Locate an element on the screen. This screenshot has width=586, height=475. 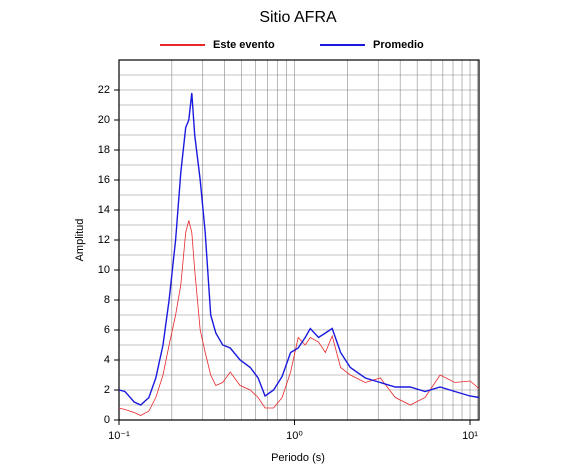
y-tick-label: 22 is located at coordinates (104, 90).